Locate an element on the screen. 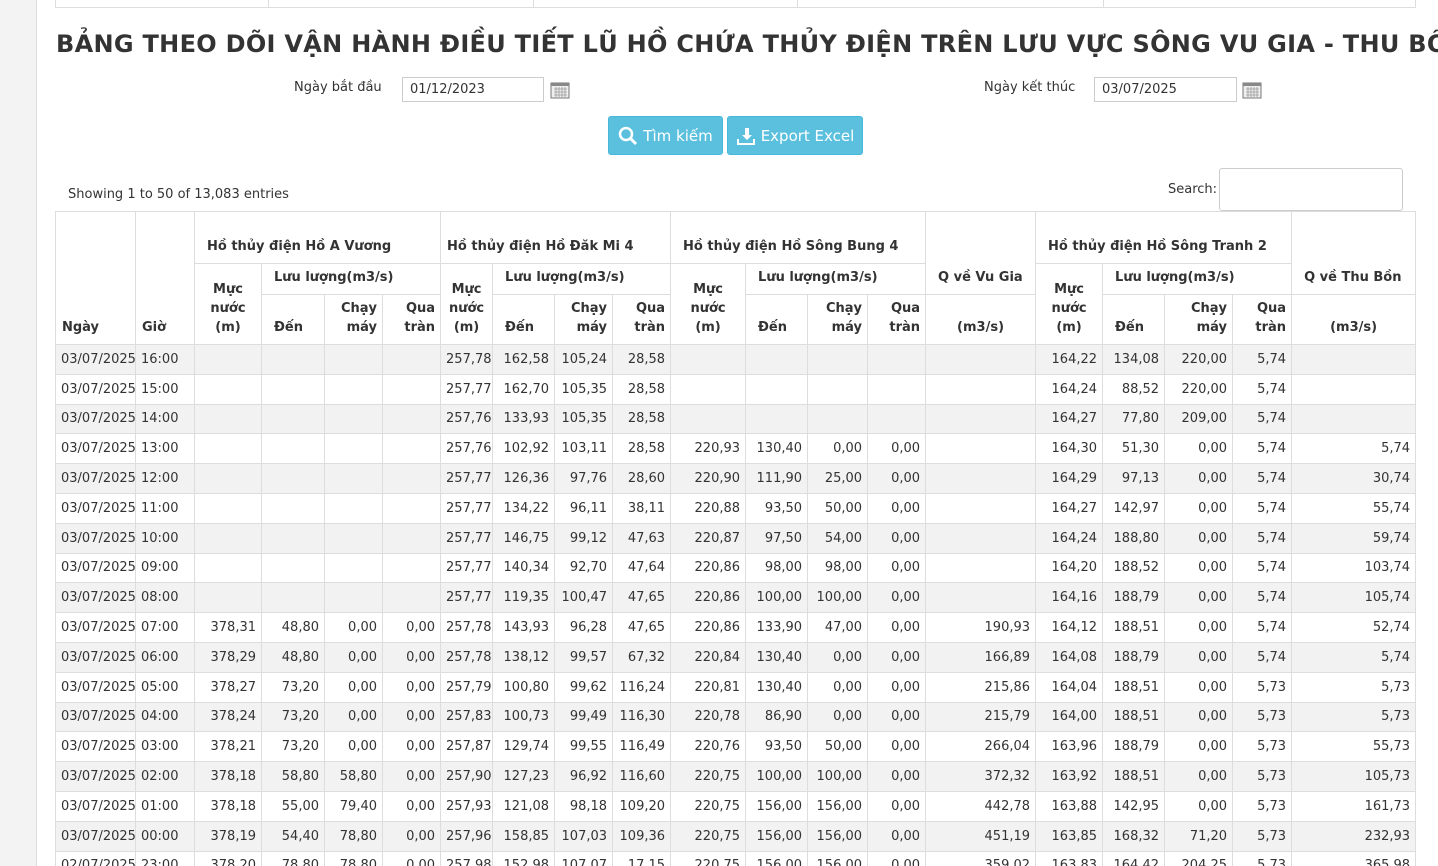 This screenshot has height=866, width=1438. table-cell: 164,24 is located at coordinates (1069, 538).